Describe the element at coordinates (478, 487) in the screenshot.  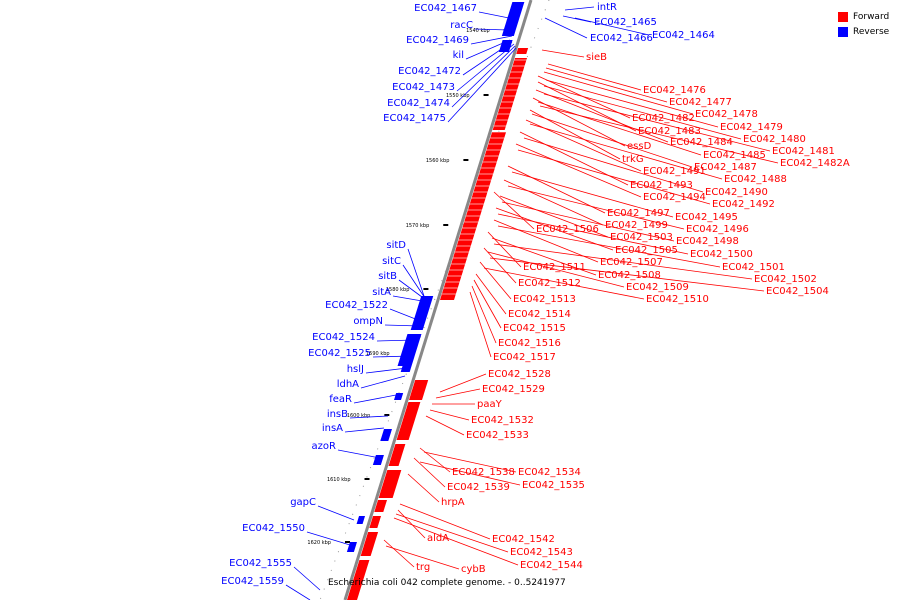
I see `forward-gene-label: EC042_1539` at that location.